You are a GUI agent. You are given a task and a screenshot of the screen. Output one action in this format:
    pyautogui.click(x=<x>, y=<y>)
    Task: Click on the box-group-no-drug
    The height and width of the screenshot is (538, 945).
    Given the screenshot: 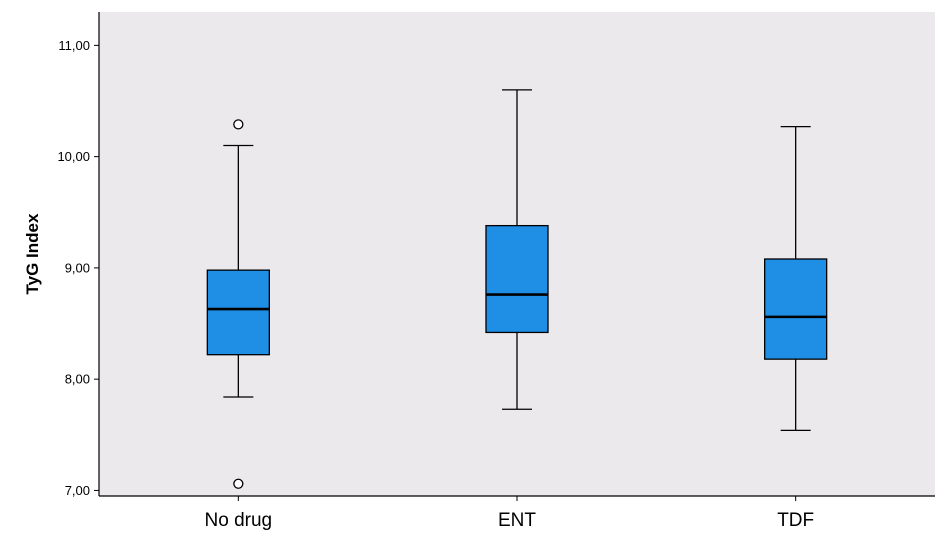 What is the action you would take?
    pyautogui.click(x=238, y=304)
    